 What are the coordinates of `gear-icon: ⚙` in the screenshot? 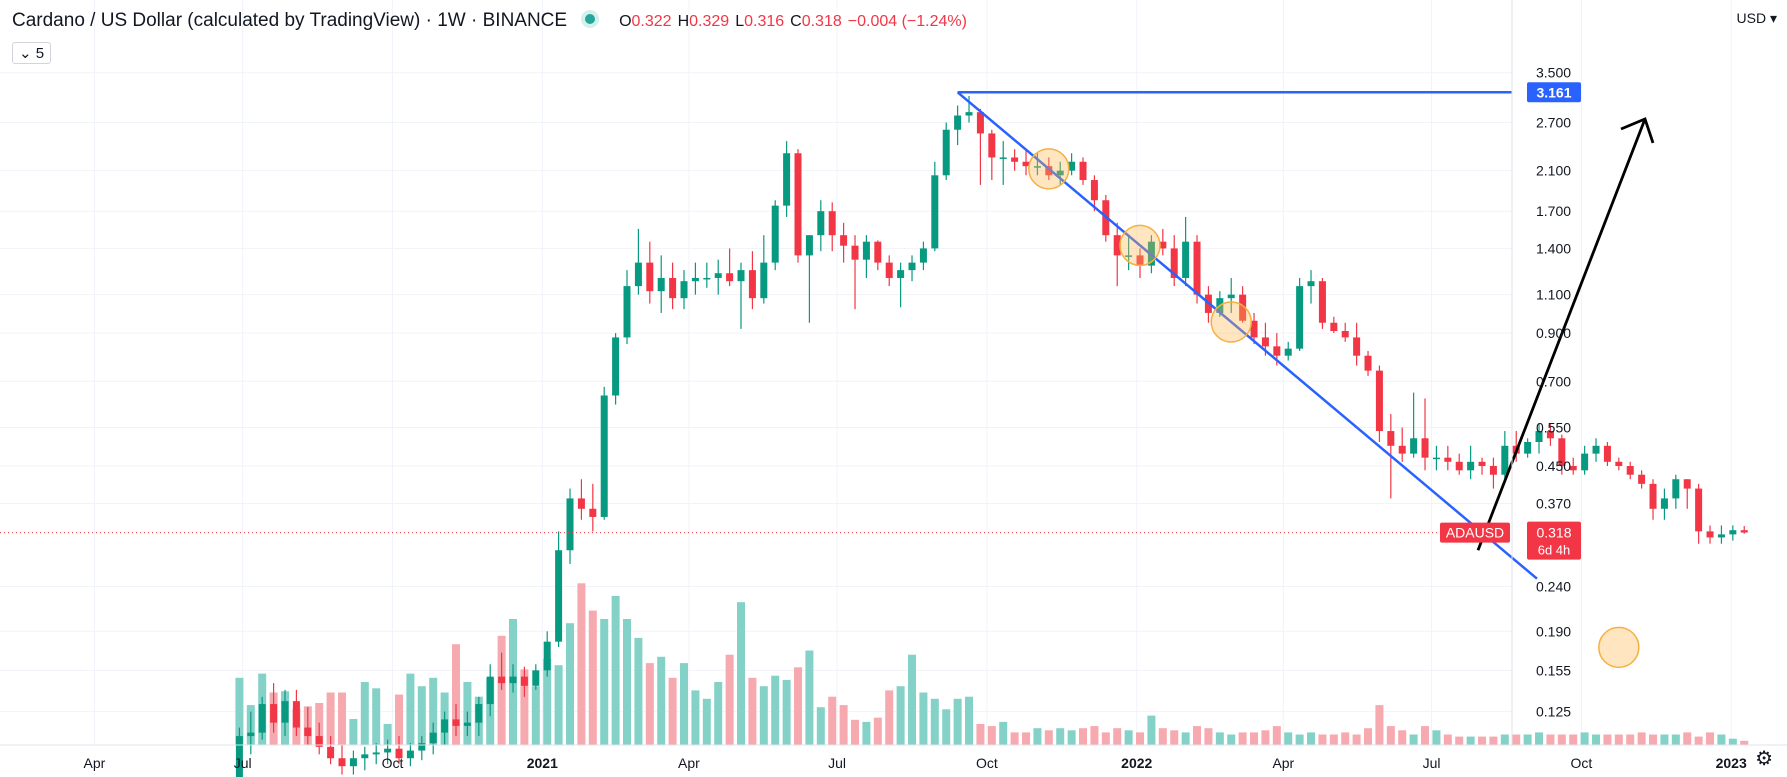 It's located at (1764, 759).